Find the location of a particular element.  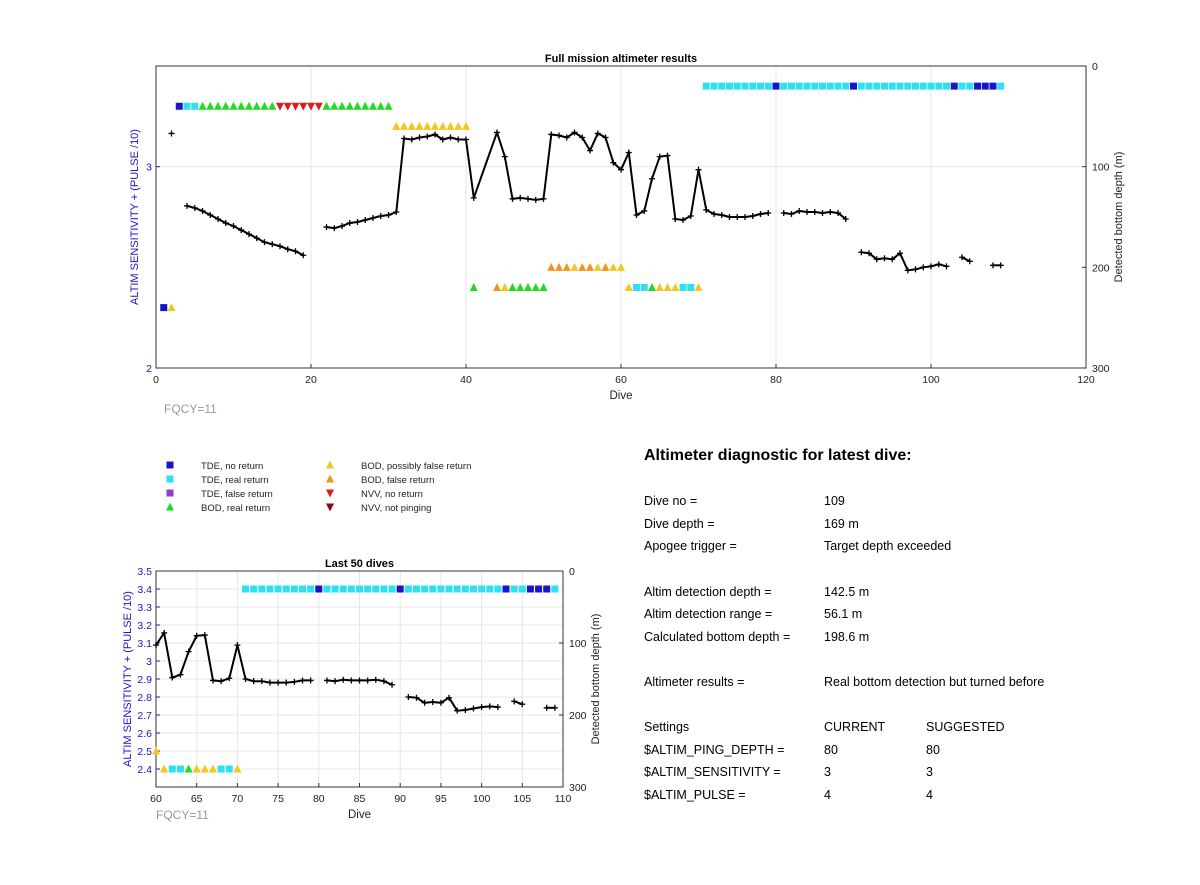

legend-tde-false-return-marker is located at coordinates (170, 493).